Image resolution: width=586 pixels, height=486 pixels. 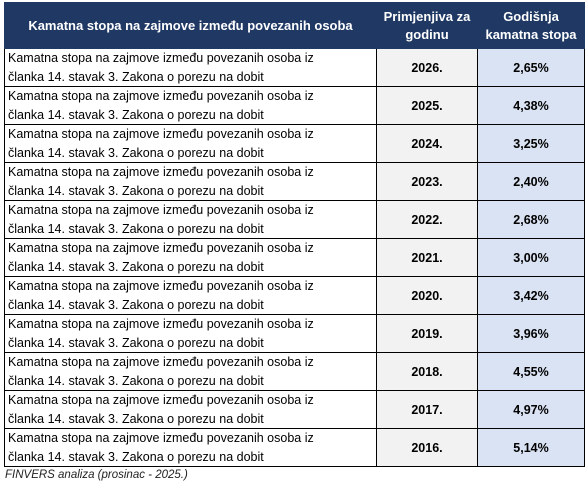 What do you see at coordinates (531, 409) in the screenshot?
I see `row-rate: 4,97%` at bounding box center [531, 409].